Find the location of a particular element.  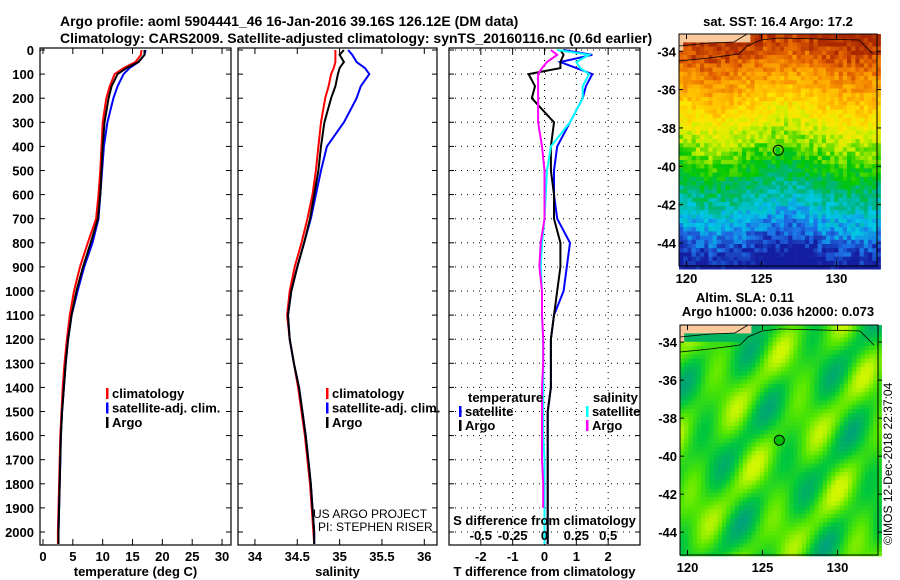

y-tick-label: -40 is located at coordinates (666, 166).